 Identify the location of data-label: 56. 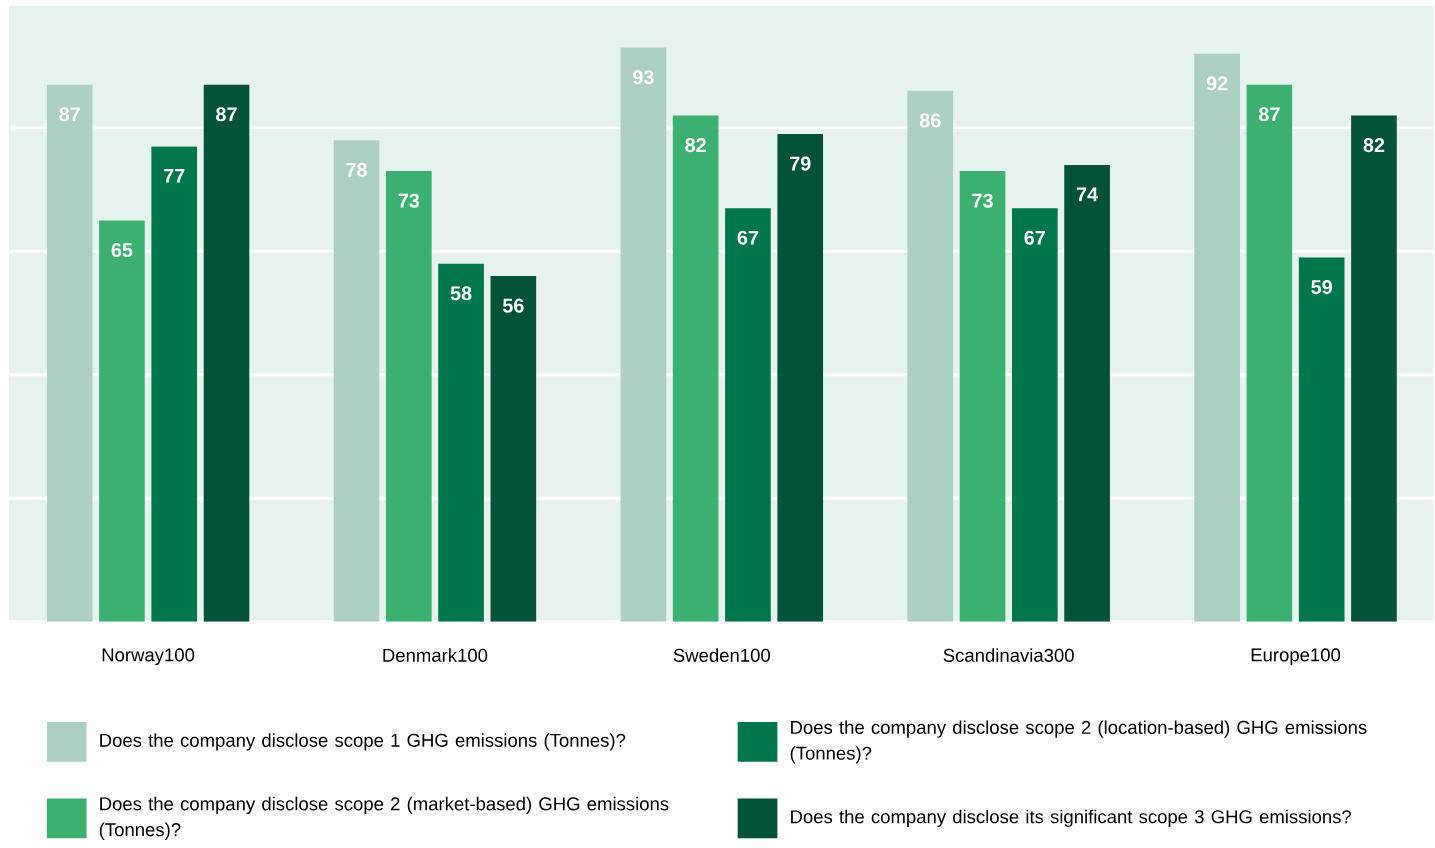
(513, 305).